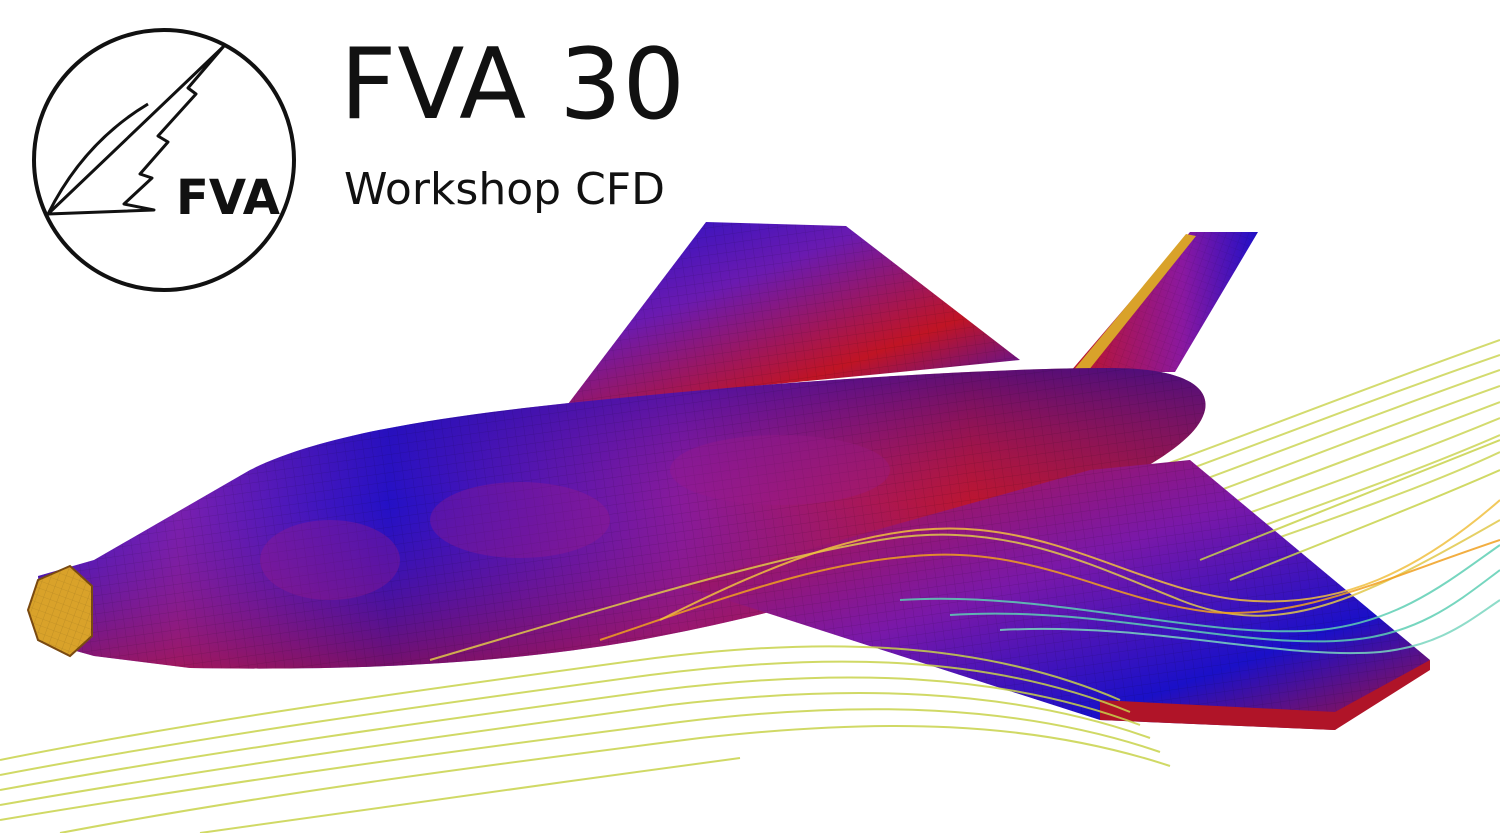  I want to click on fva-logo: FVA, so click(164, 160).